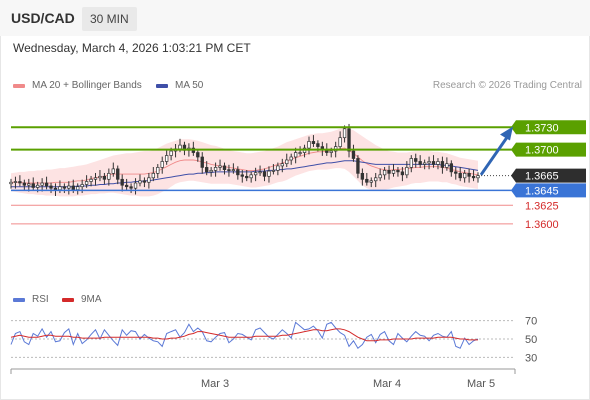 This screenshot has height=400, width=590. Describe the element at coordinates (109, 19) in the screenshot. I see `timeframe-button: 30 MIN` at that location.